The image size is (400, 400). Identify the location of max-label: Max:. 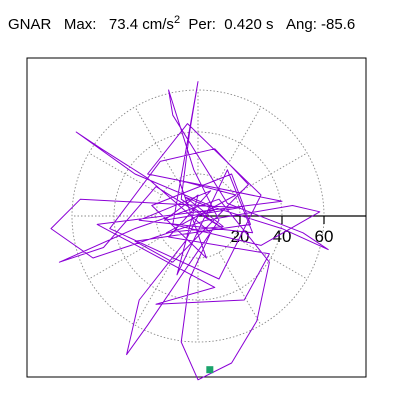
(80, 24).